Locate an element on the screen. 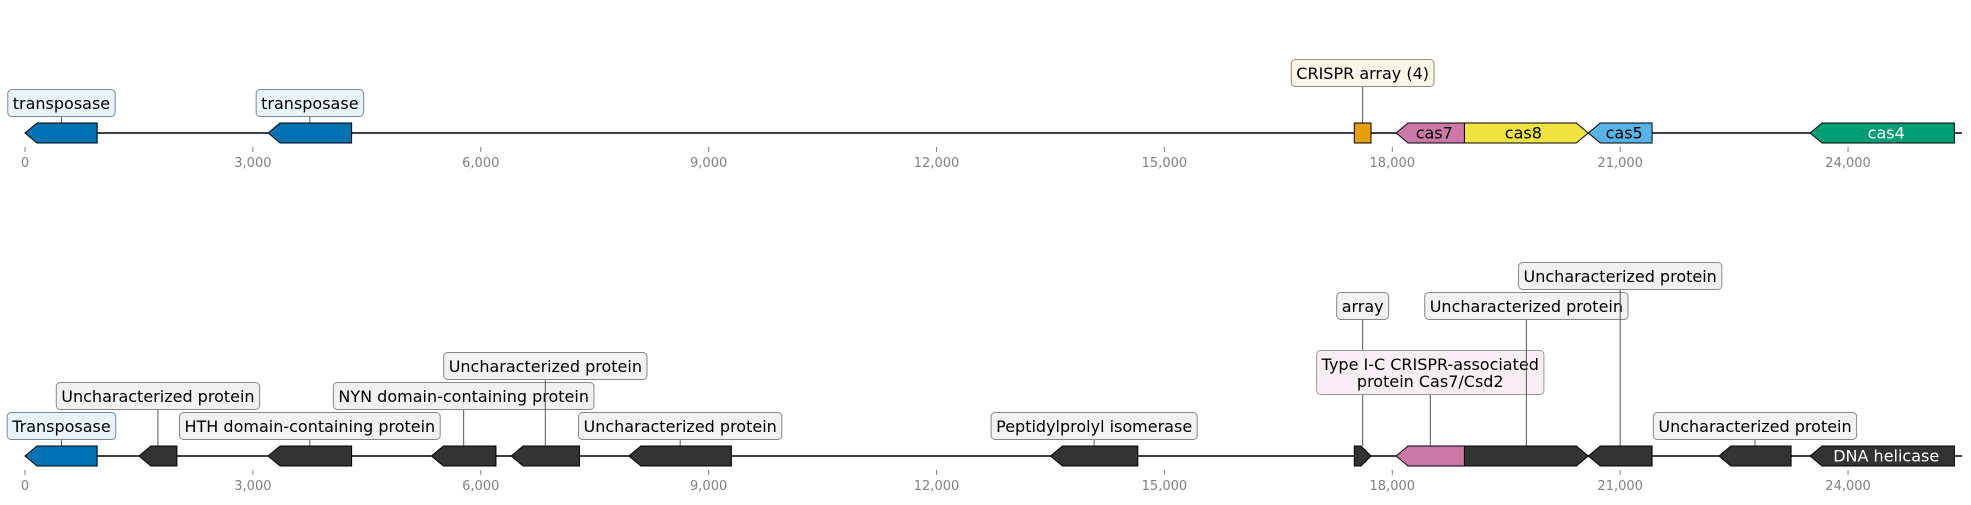 The width and height of the screenshot is (1971, 505). feature-label-text: array is located at coordinates (1363, 306).